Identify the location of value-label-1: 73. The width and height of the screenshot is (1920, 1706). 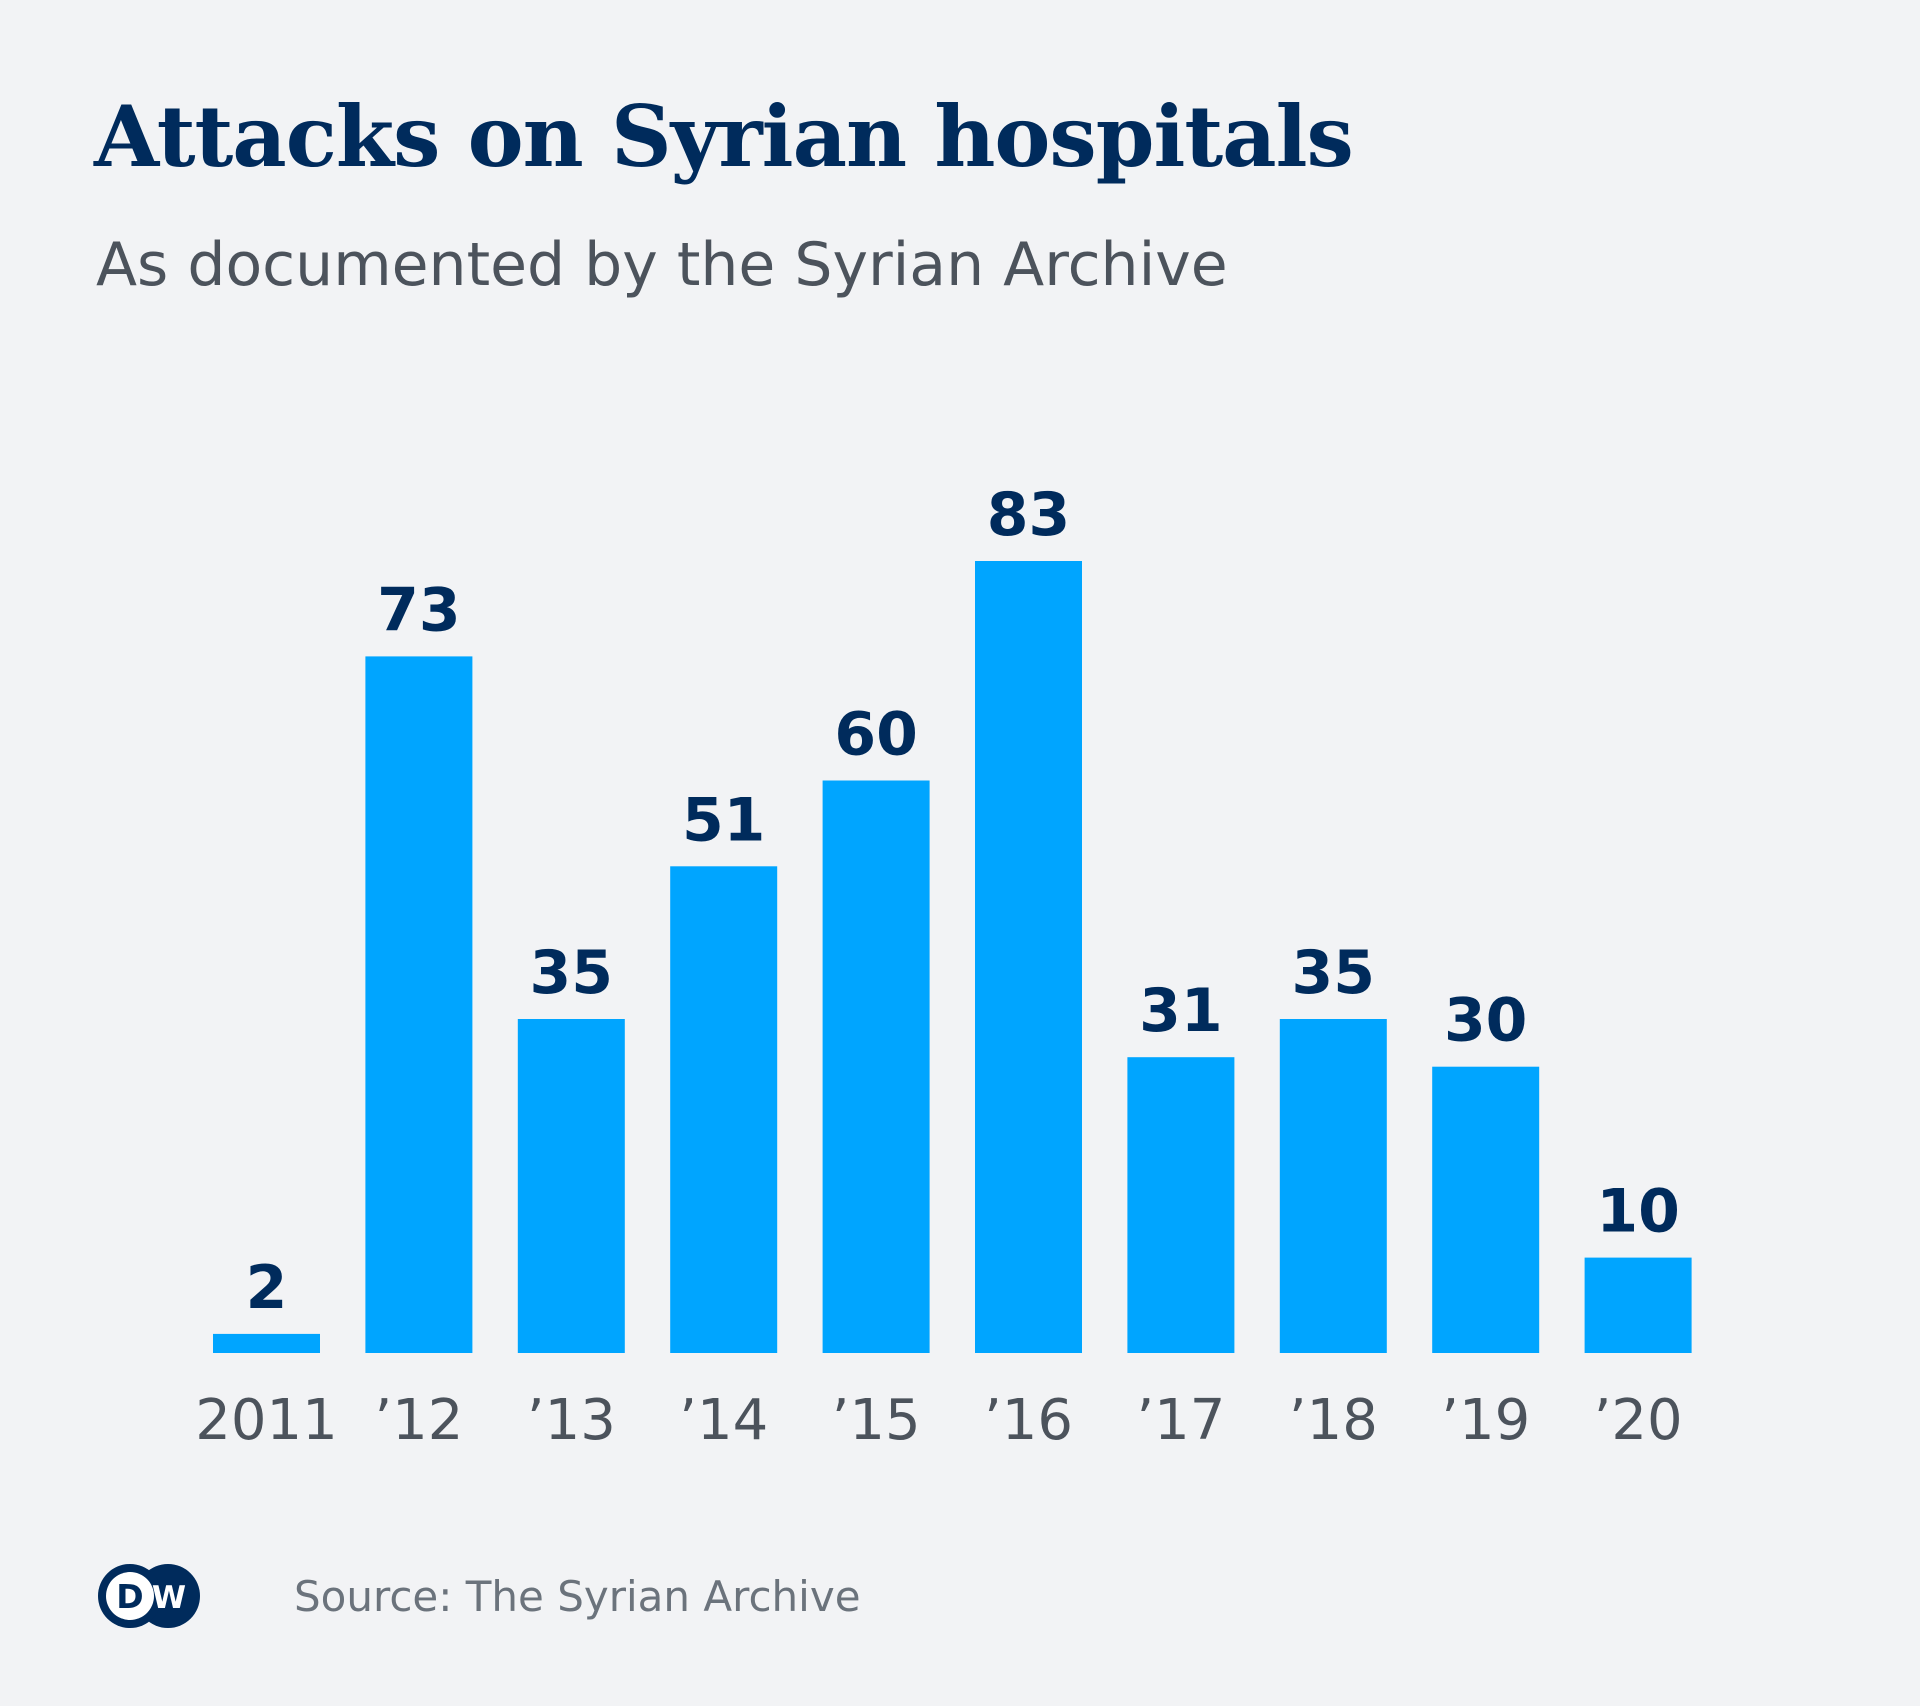
(419, 610).